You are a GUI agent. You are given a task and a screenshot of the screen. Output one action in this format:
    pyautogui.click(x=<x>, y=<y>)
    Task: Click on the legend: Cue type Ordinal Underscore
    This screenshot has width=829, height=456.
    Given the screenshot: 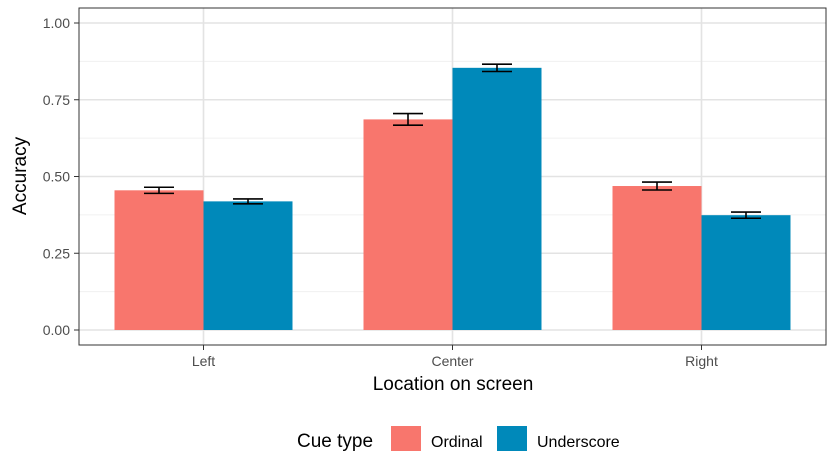 What is the action you would take?
    pyautogui.click(x=458, y=439)
    